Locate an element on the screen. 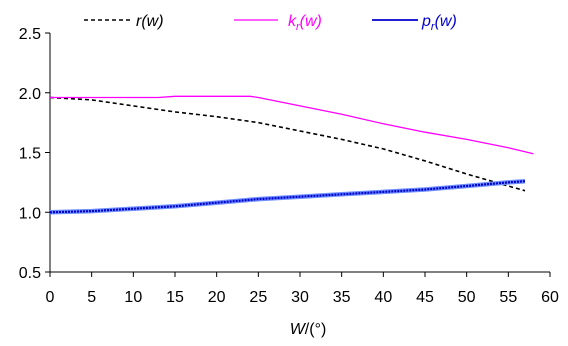  x-tick-label: 0 is located at coordinates (50, 297).